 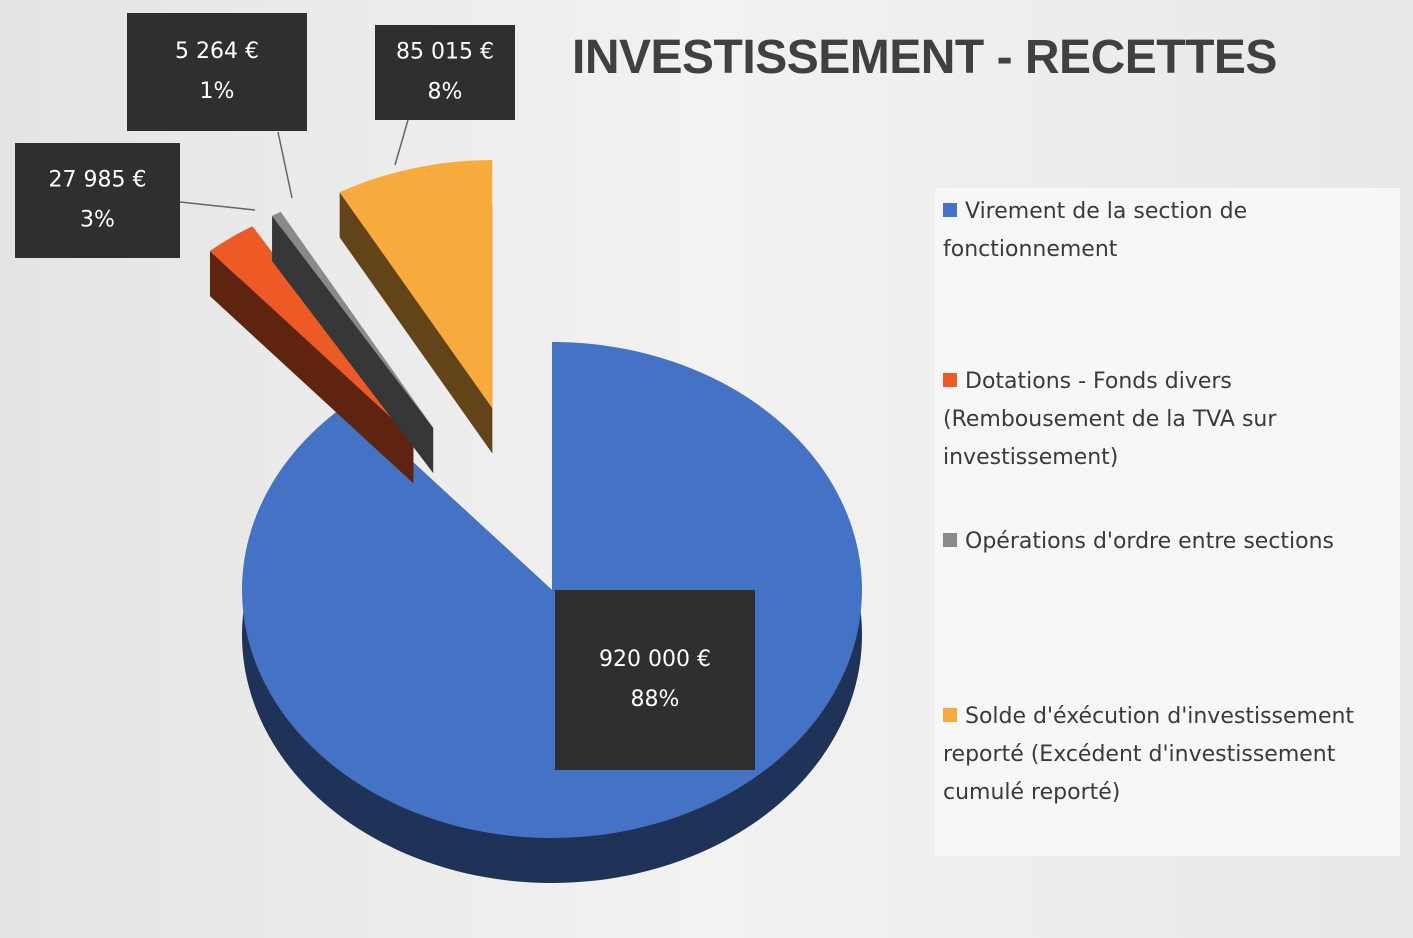 What do you see at coordinates (1150, 541) in the screenshot?
I see `legend-label: Opérations d'ordre entre sections` at bounding box center [1150, 541].